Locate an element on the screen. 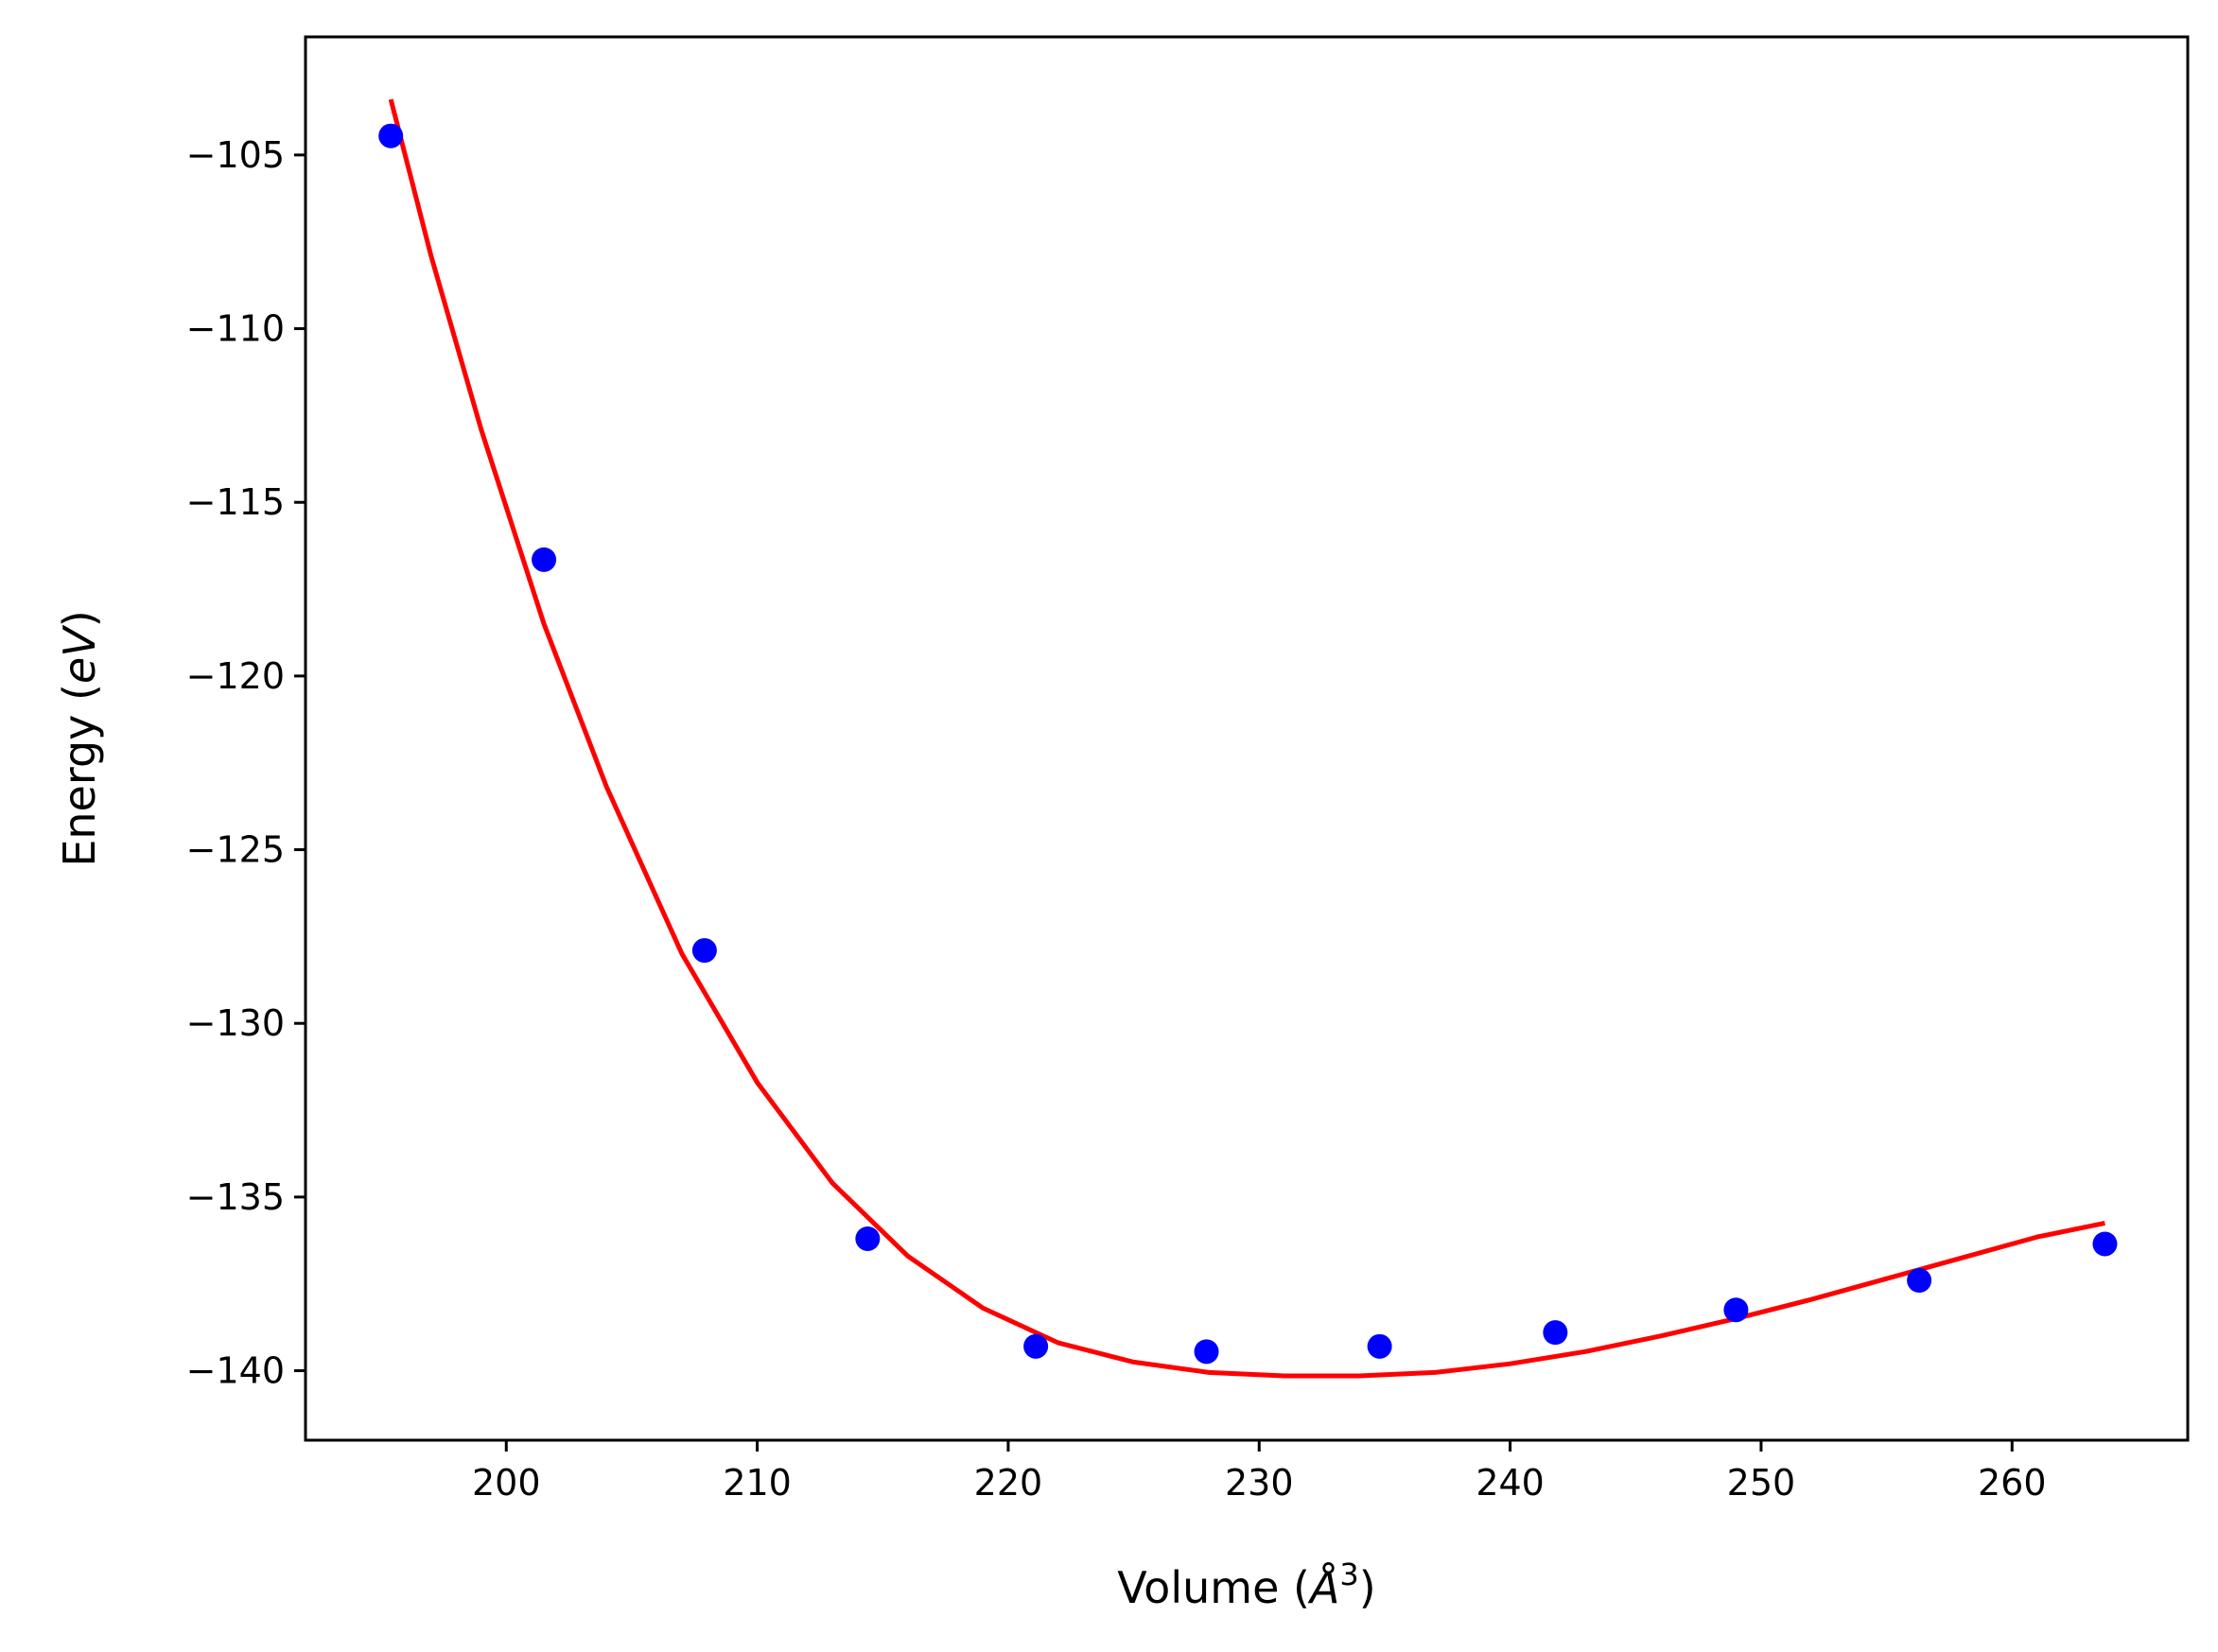  x-tick-label: 220 is located at coordinates (1008, 1483).